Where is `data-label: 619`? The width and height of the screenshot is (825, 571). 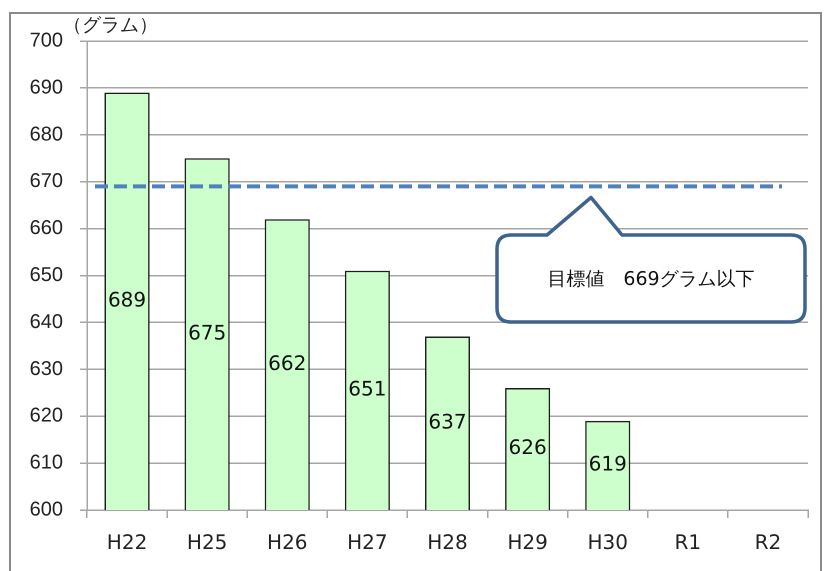
data-label: 619 is located at coordinates (607, 464).